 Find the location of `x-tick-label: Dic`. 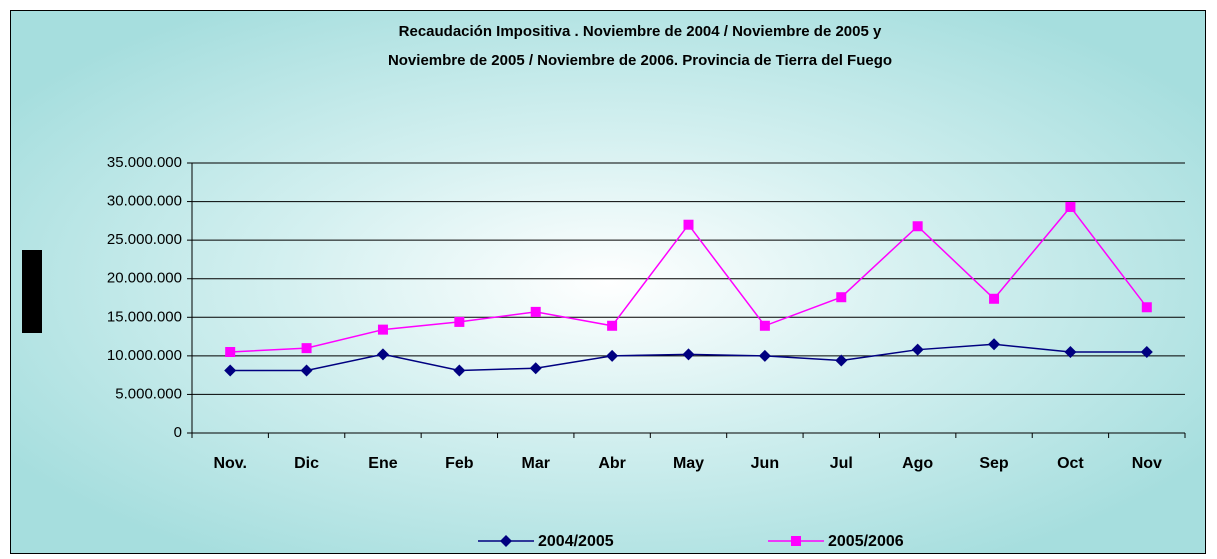

x-tick-label: Dic is located at coordinates (306, 463).